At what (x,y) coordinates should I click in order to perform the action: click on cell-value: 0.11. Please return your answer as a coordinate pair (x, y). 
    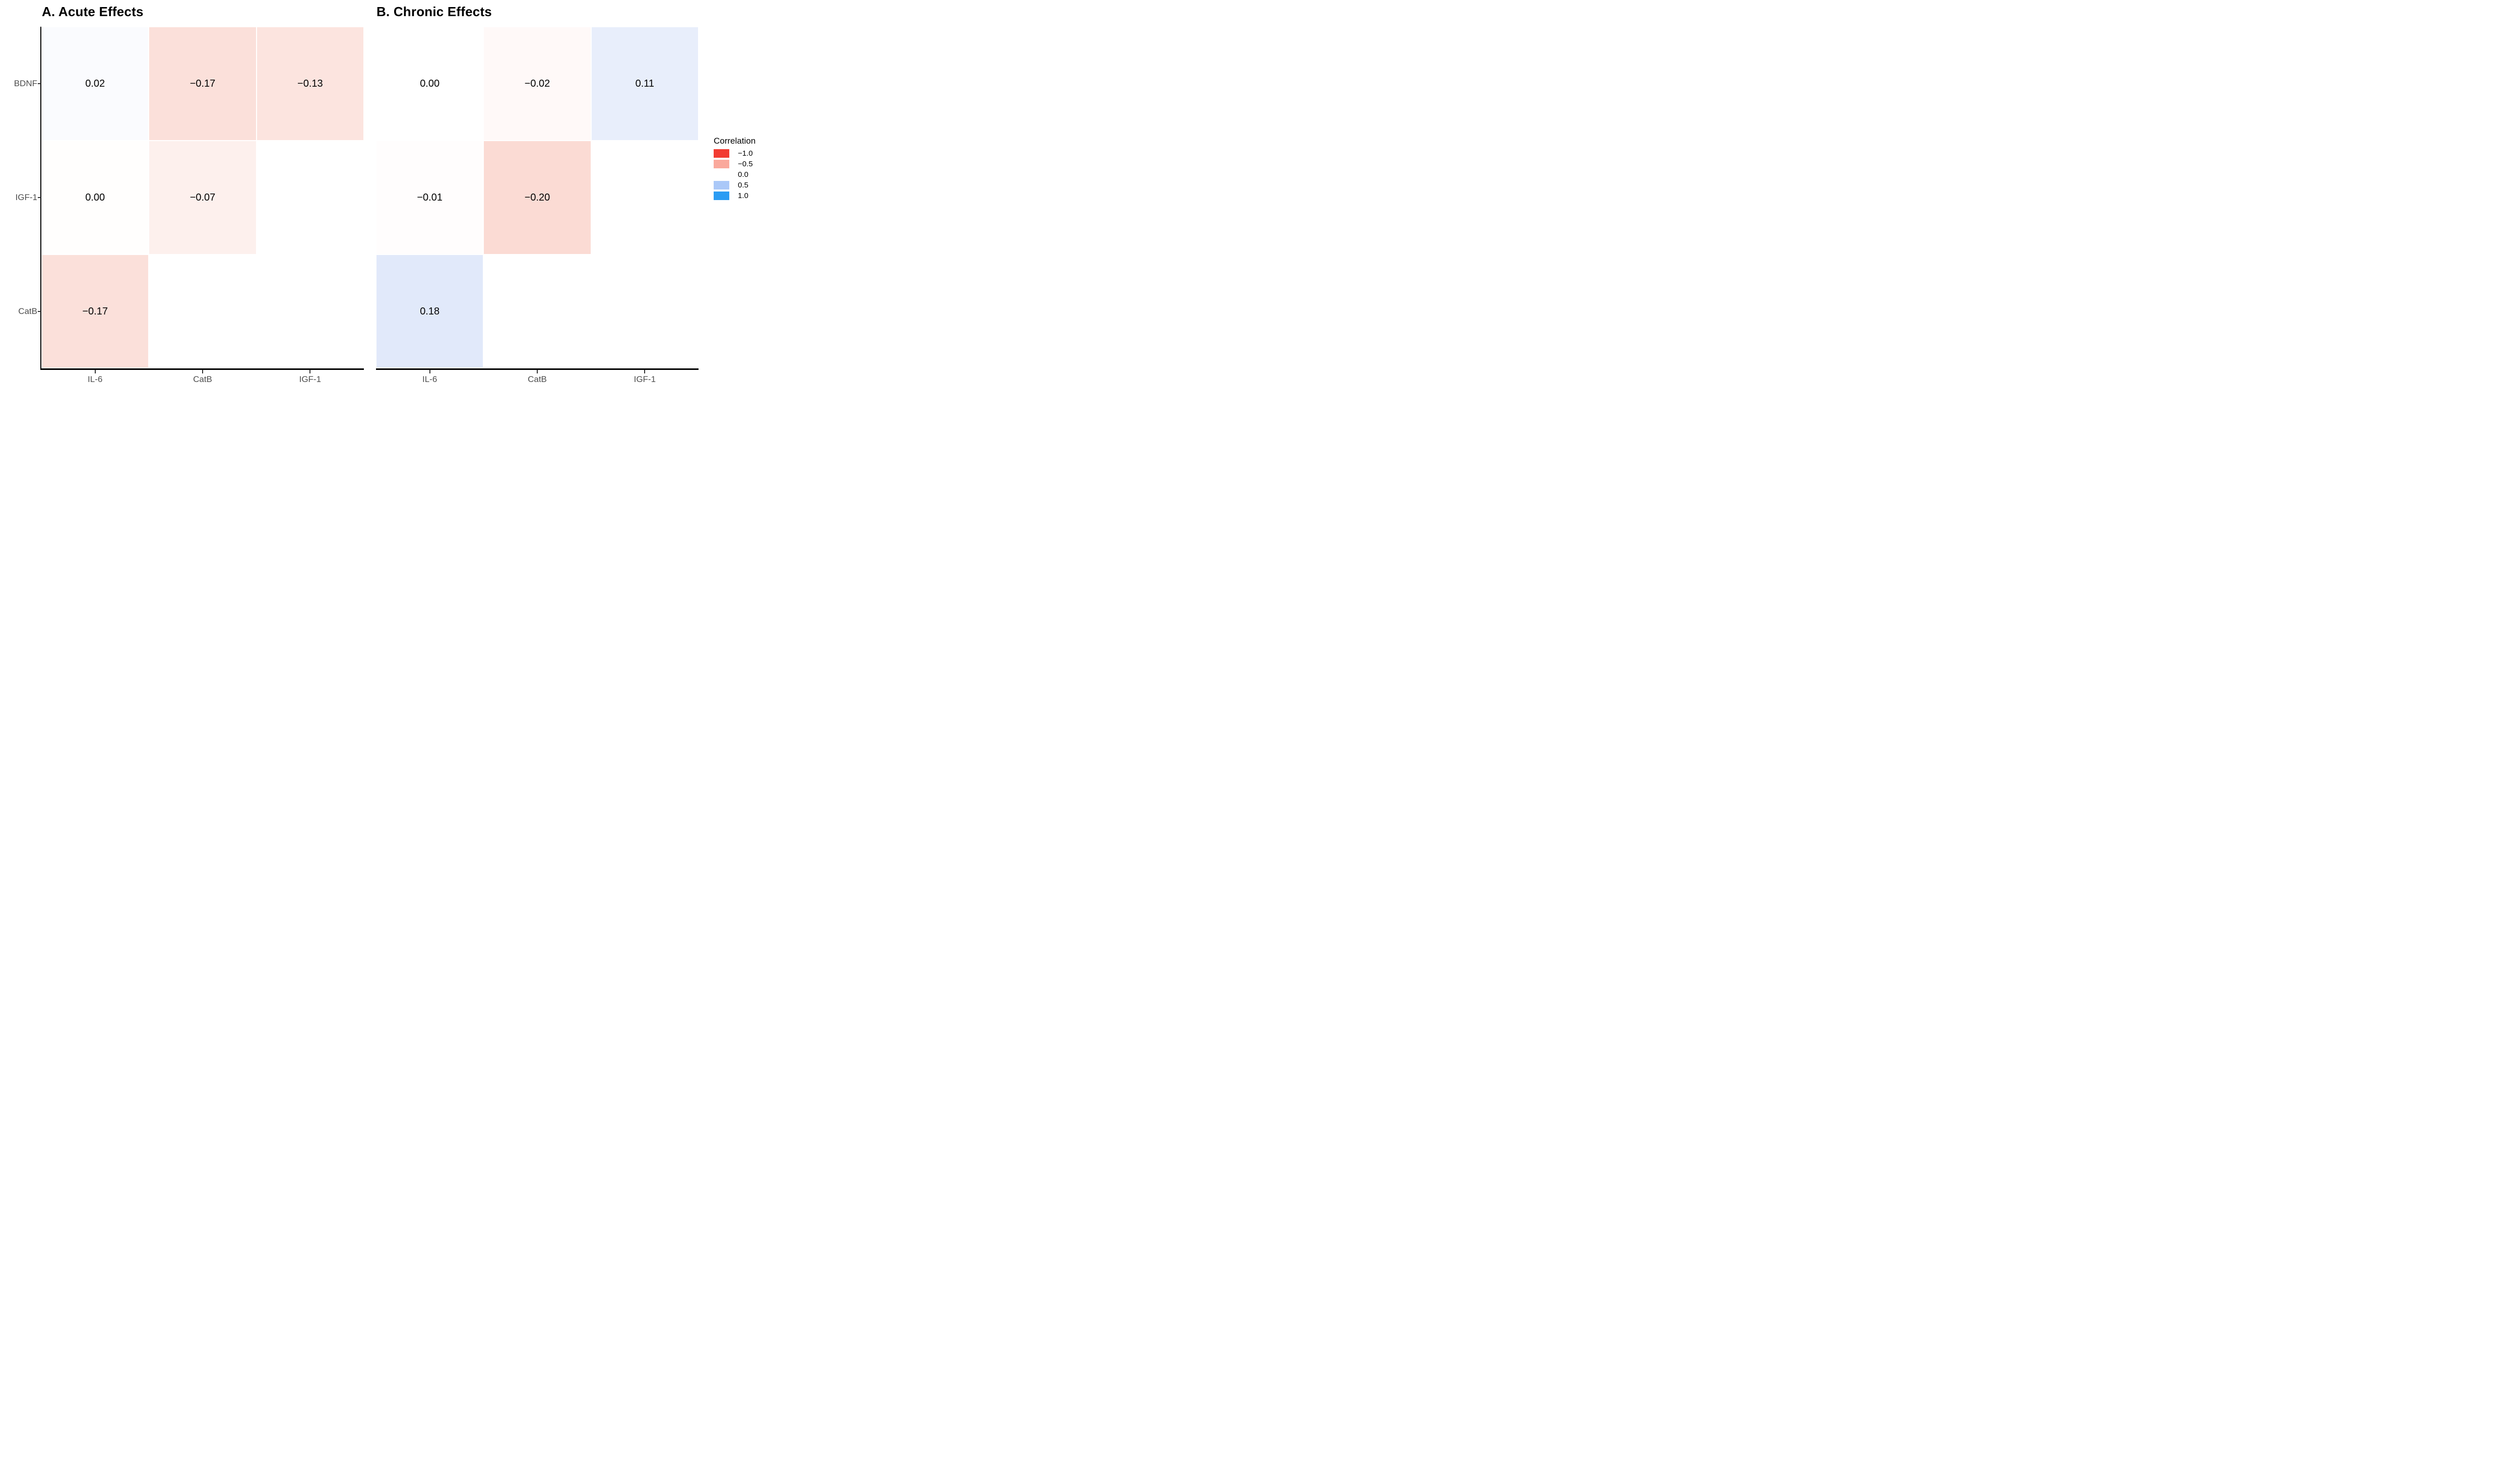
    Looking at the image, I should click on (645, 83).